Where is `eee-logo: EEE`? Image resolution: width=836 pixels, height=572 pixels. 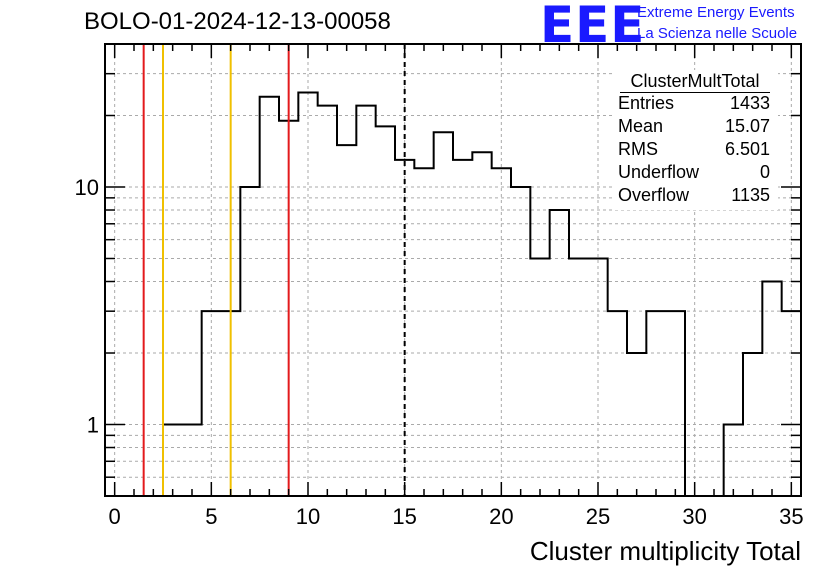 eee-logo: EEE is located at coordinates (593, 27).